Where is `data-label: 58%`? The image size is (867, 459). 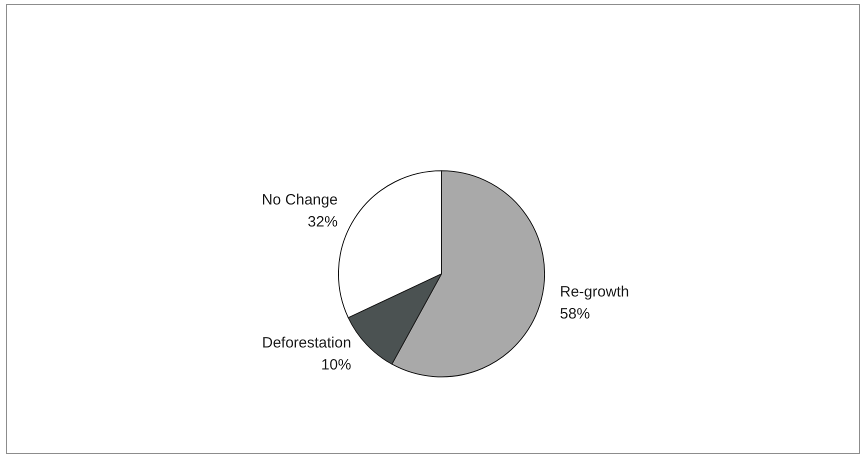
data-label: 58% is located at coordinates (575, 313).